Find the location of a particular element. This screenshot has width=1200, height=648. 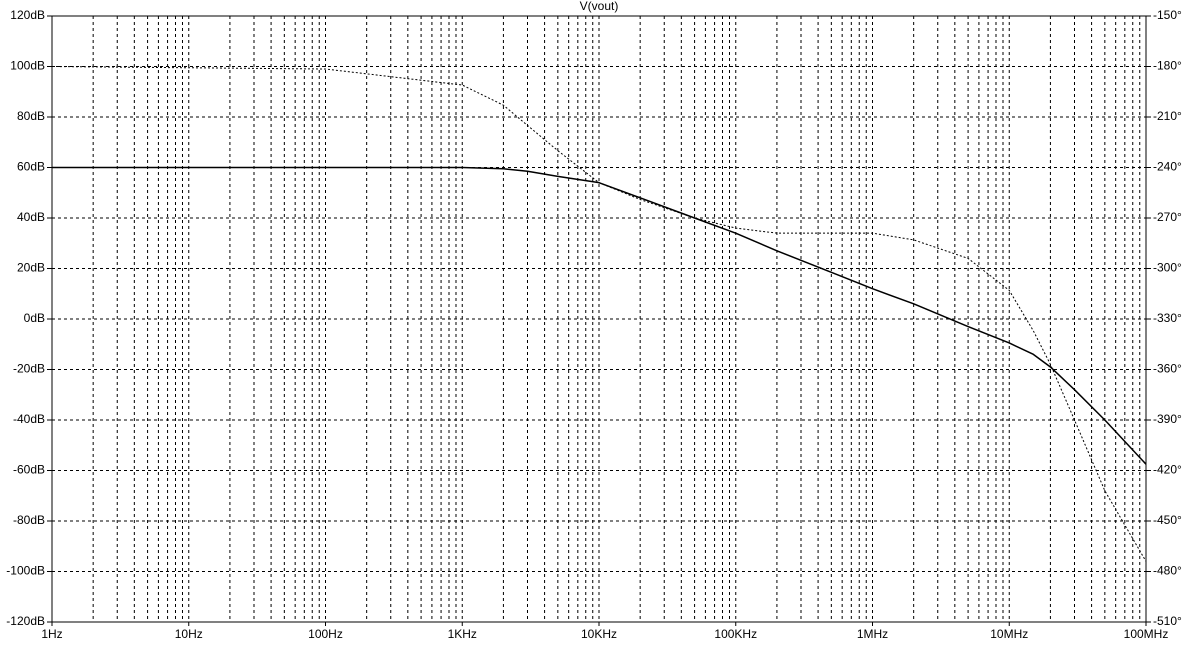

x-tick-label: 1Hz is located at coordinates (51, 634).